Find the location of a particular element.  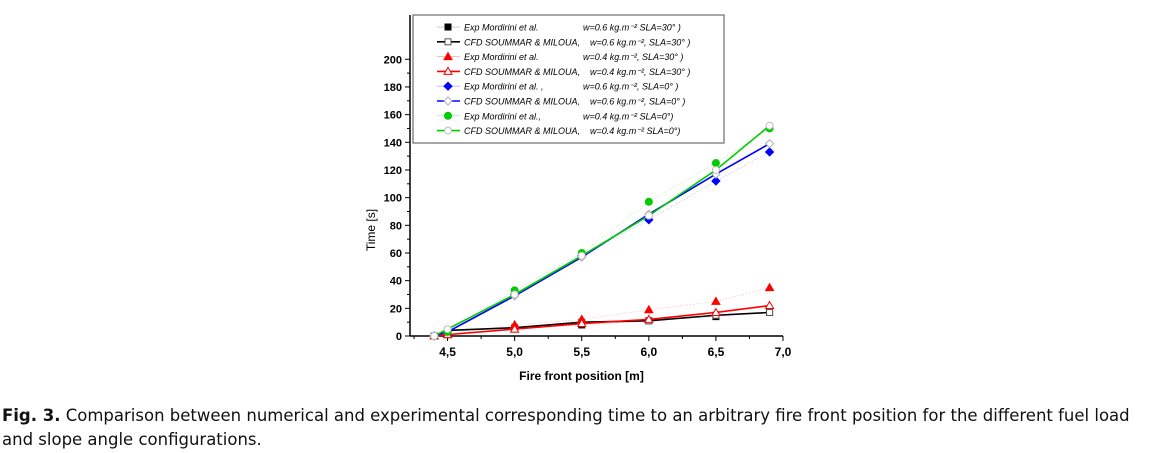

x-tick-label: 4,5 is located at coordinates (447, 352).